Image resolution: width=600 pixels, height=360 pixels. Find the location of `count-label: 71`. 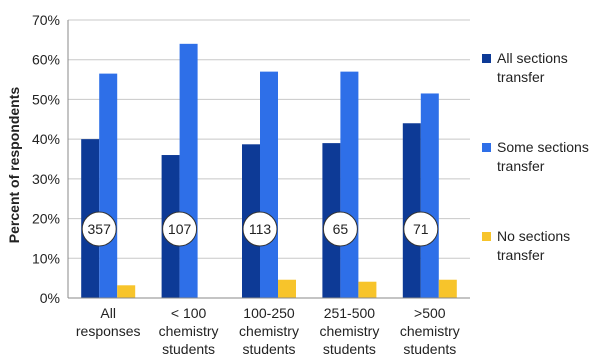

count-label: 71 is located at coordinates (421, 229).